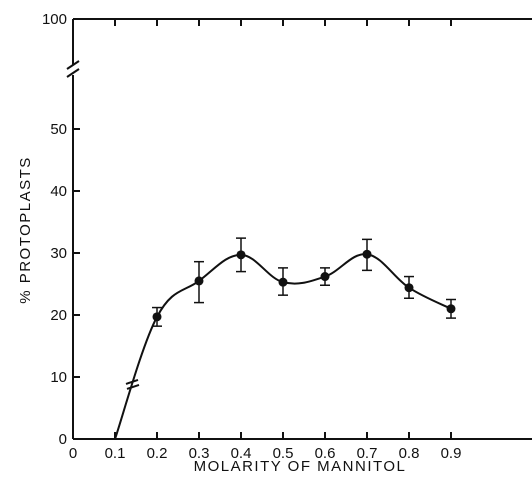 The width and height of the screenshot is (532, 485). What do you see at coordinates (54, 19) in the screenshot?
I see `y-tick-label: 100` at bounding box center [54, 19].